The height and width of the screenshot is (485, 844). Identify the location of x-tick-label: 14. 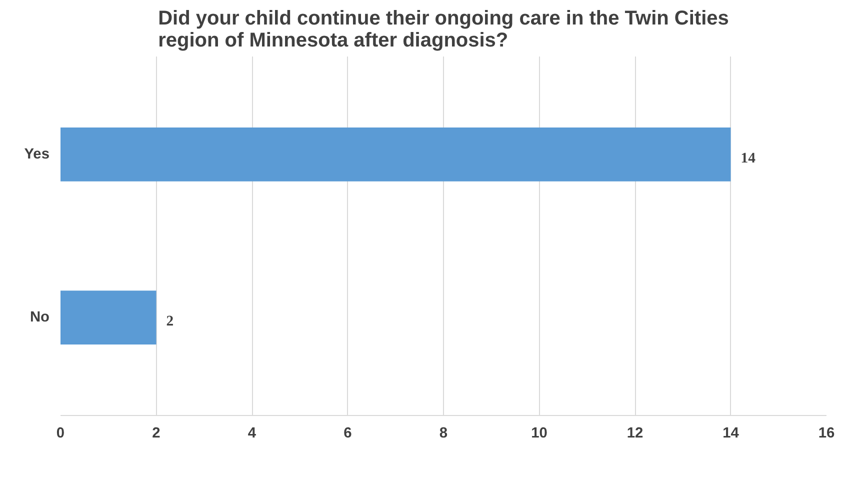
(731, 434).